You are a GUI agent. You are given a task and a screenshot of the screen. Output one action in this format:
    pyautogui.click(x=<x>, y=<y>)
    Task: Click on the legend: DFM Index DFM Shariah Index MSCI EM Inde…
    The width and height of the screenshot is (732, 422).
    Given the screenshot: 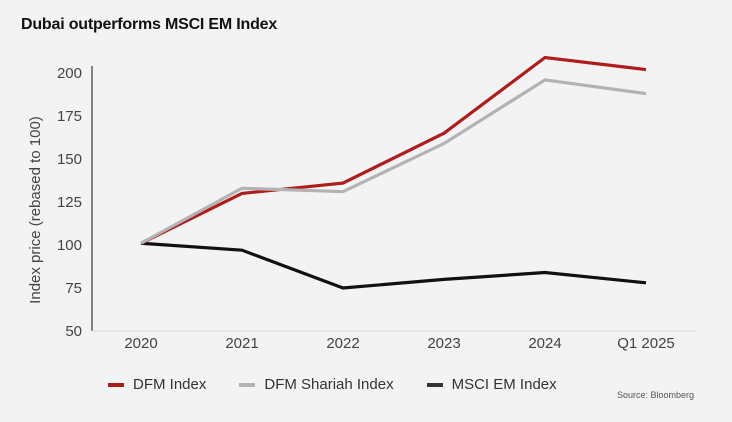 What is the action you would take?
    pyautogui.click(x=349, y=384)
    